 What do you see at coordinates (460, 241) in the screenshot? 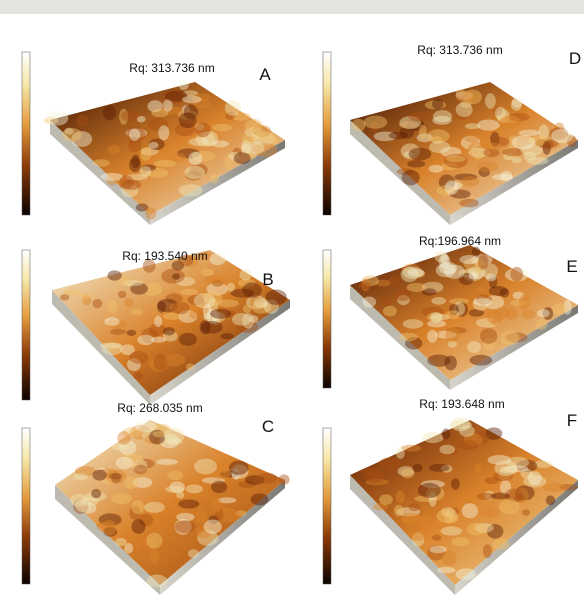
I see `rq-label: Rq:196.964 nm` at bounding box center [460, 241].